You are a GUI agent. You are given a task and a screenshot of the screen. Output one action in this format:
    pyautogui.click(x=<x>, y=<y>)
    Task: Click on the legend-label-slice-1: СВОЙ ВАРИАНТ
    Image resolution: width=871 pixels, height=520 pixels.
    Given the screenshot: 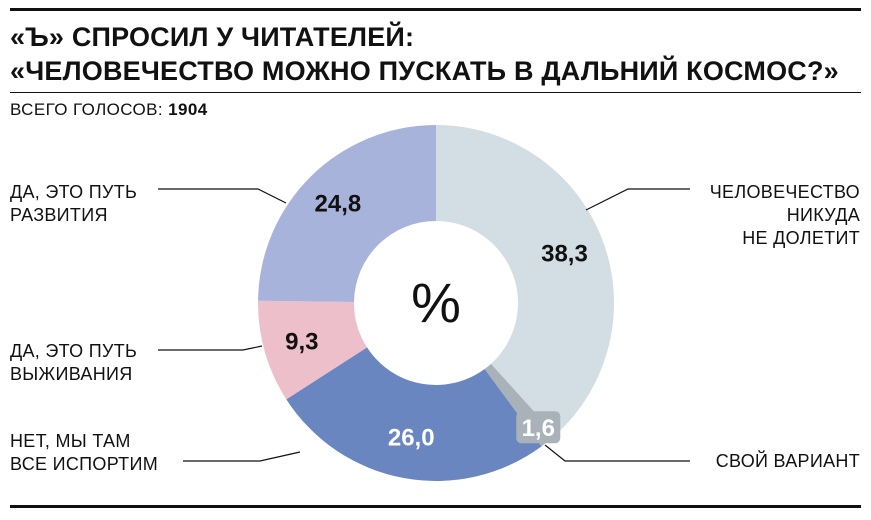 What is the action you would take?
    pyautogui.click(x=788, y=461)
    